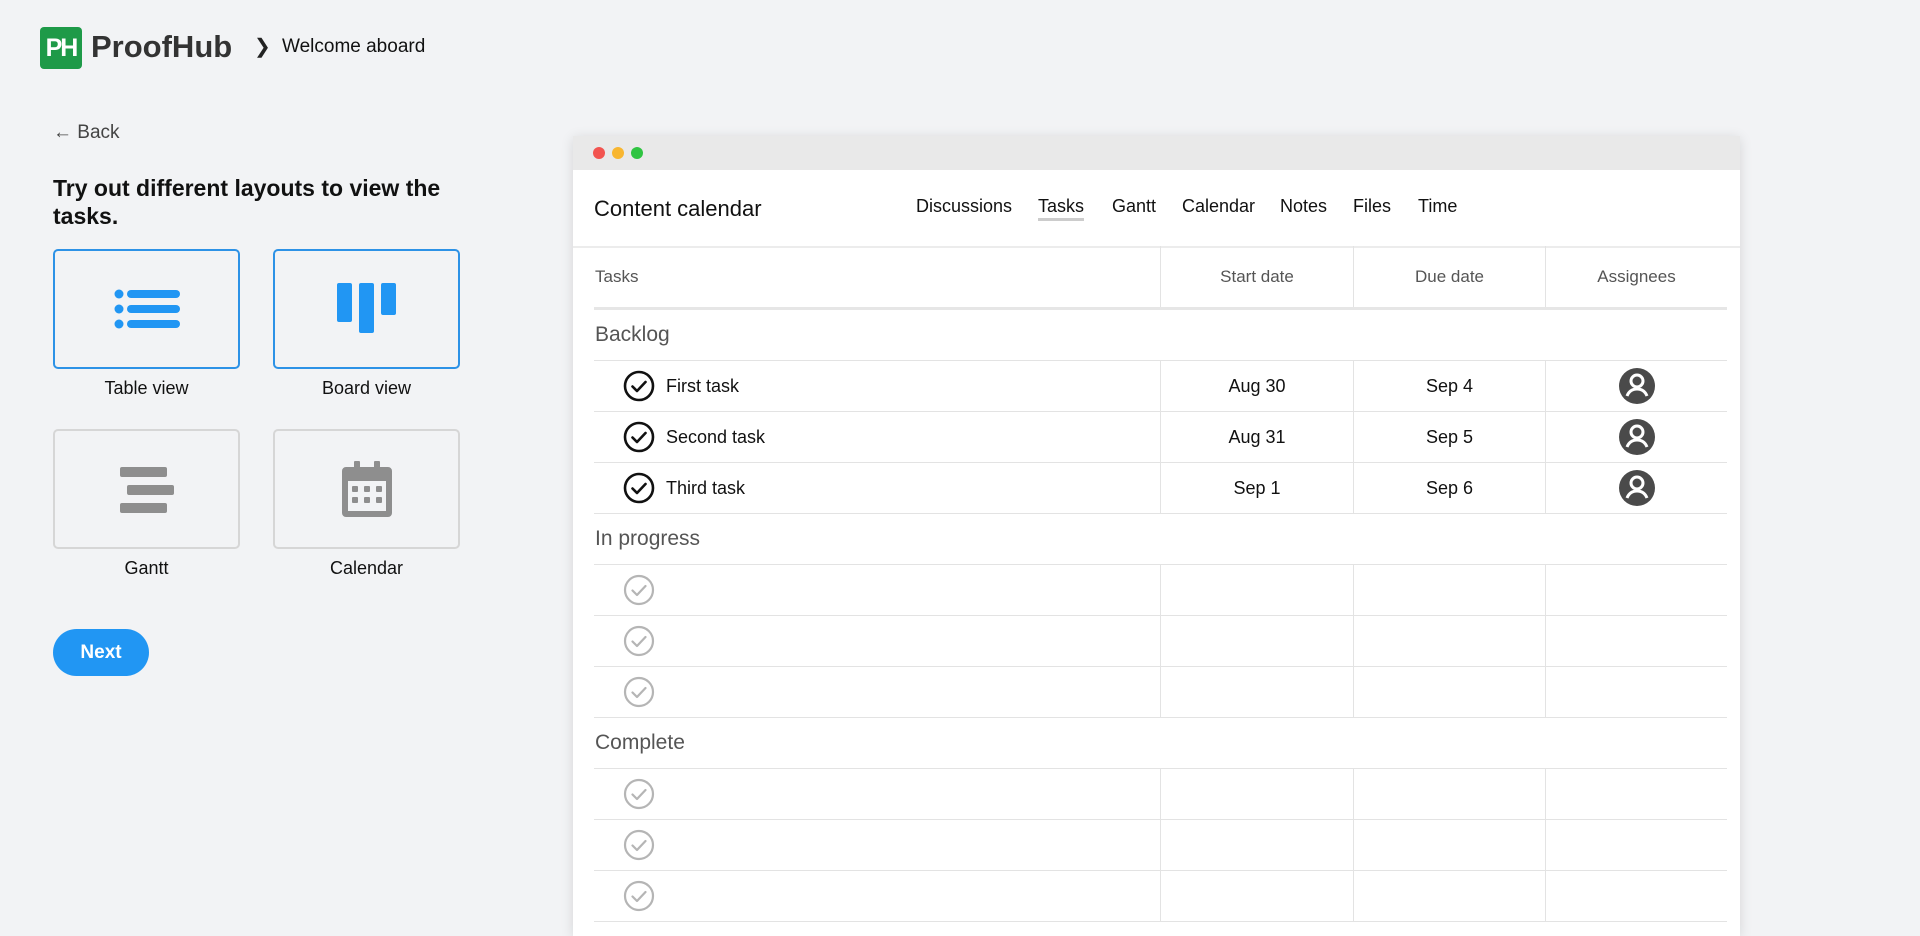  I want to click on tab-time: Time, so click(1438, 206).